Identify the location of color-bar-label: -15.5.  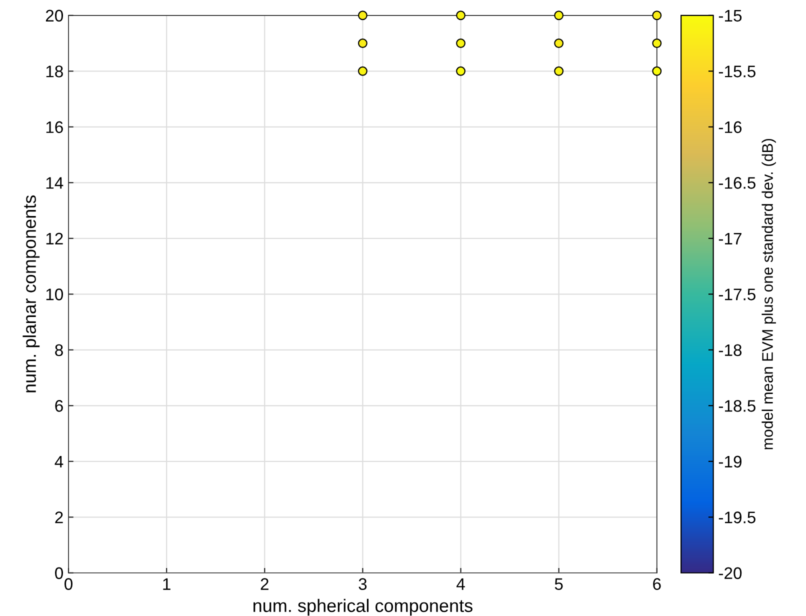
(737, 72).